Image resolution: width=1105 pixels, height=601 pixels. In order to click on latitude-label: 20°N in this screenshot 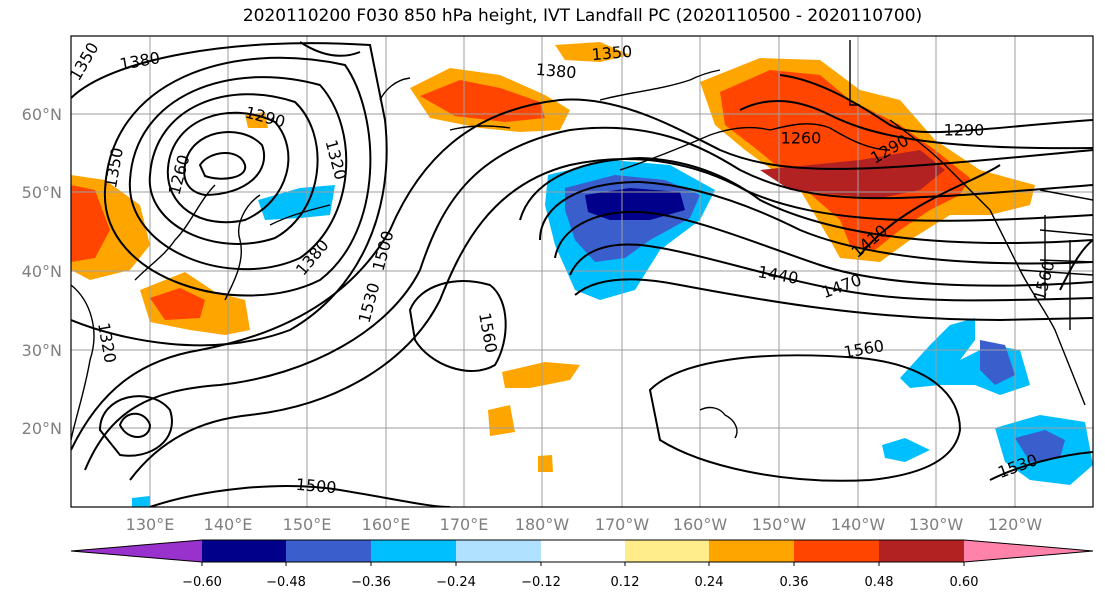, I will do `click(42, 428)`.